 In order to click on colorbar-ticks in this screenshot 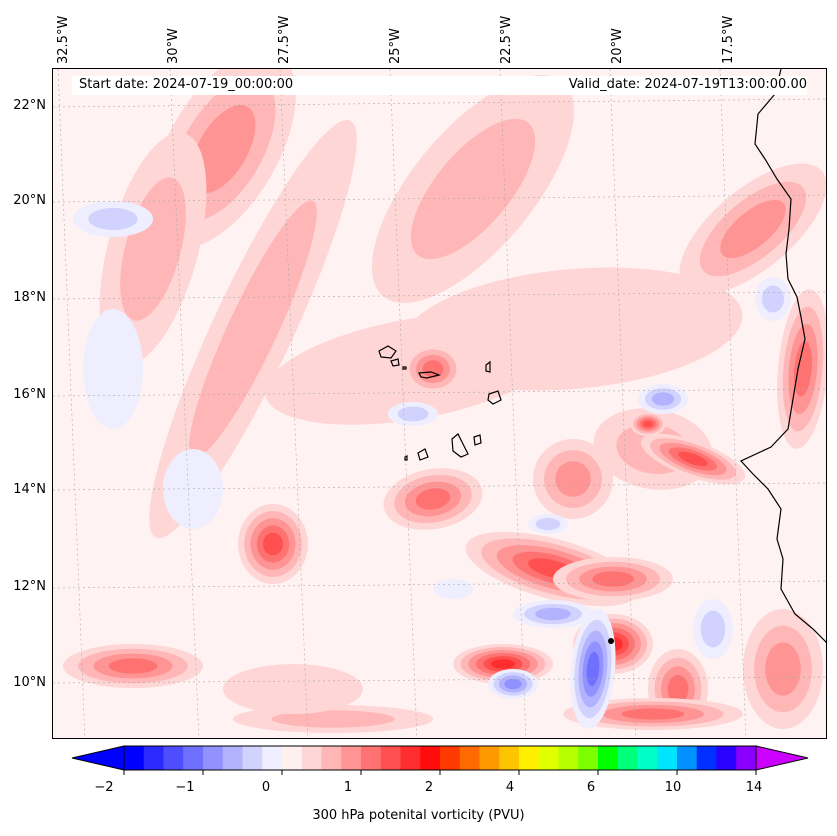, I will do `click(440, 772)`.